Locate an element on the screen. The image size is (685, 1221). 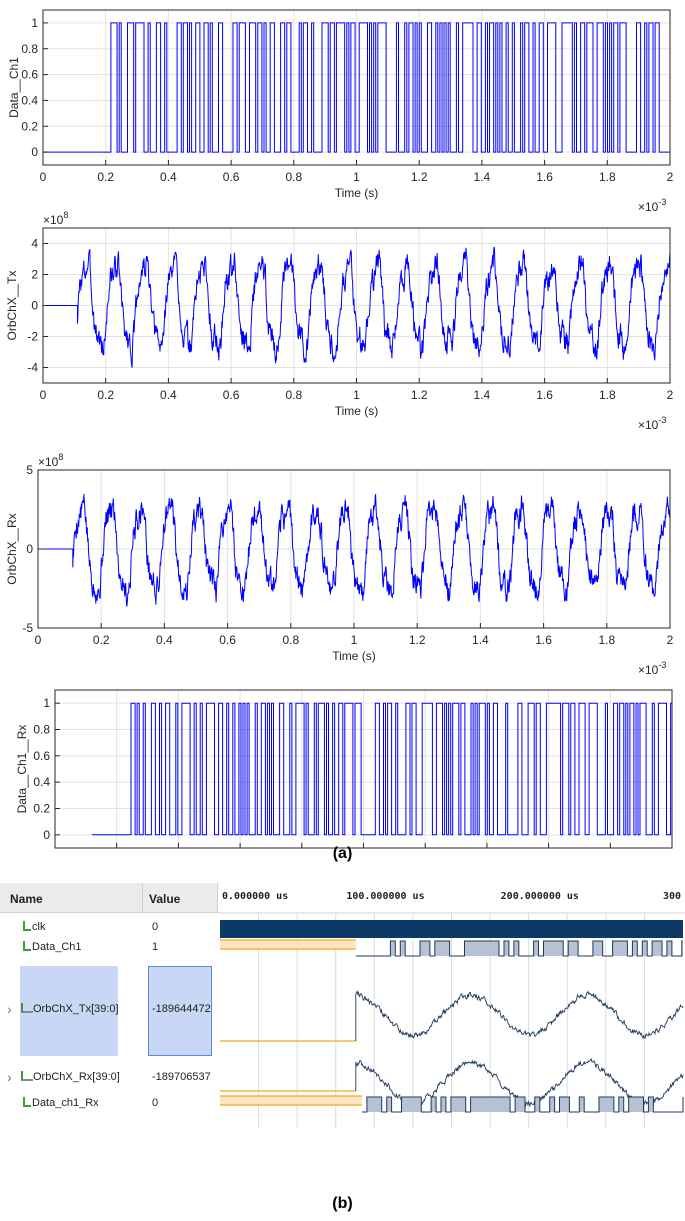
panel-b-waveform-viewer: 0.000000 us 100.000000 us 200.000000 us 300 is located at coordinates (451, 1005).